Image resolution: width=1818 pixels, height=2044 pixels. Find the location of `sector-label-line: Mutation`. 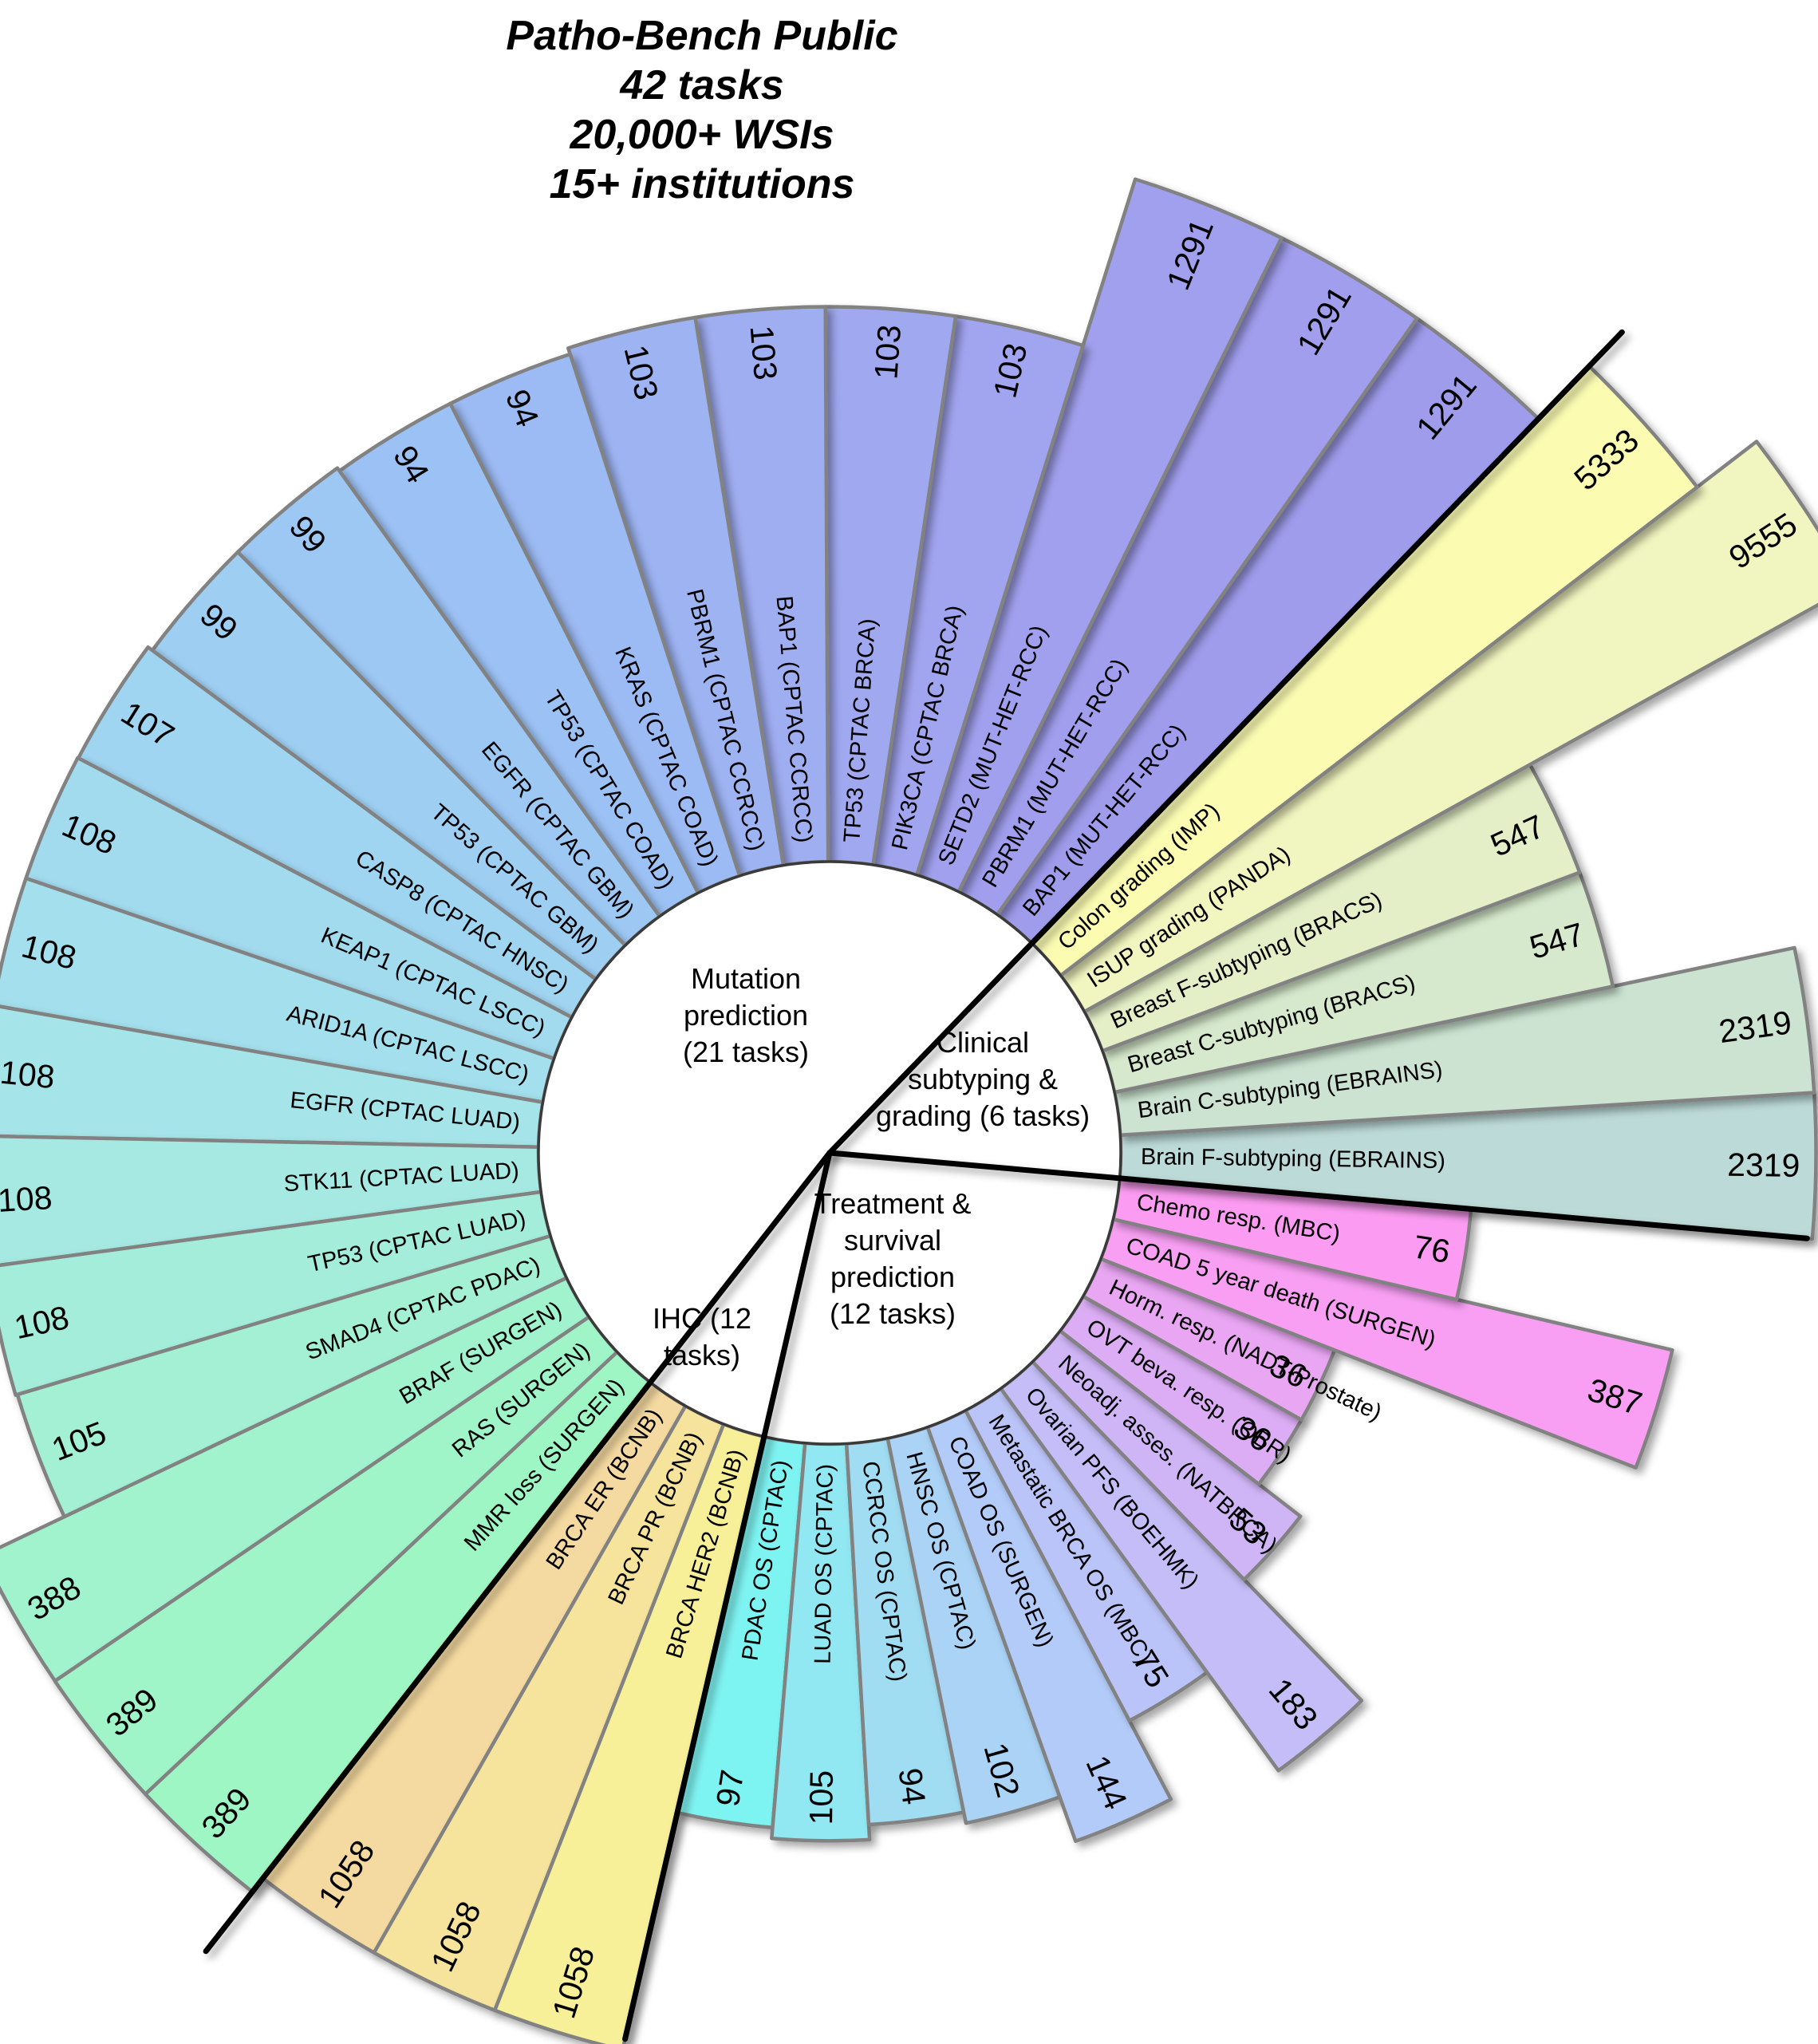

sector-label-line: Mutation is located at coordinates (746, 978).